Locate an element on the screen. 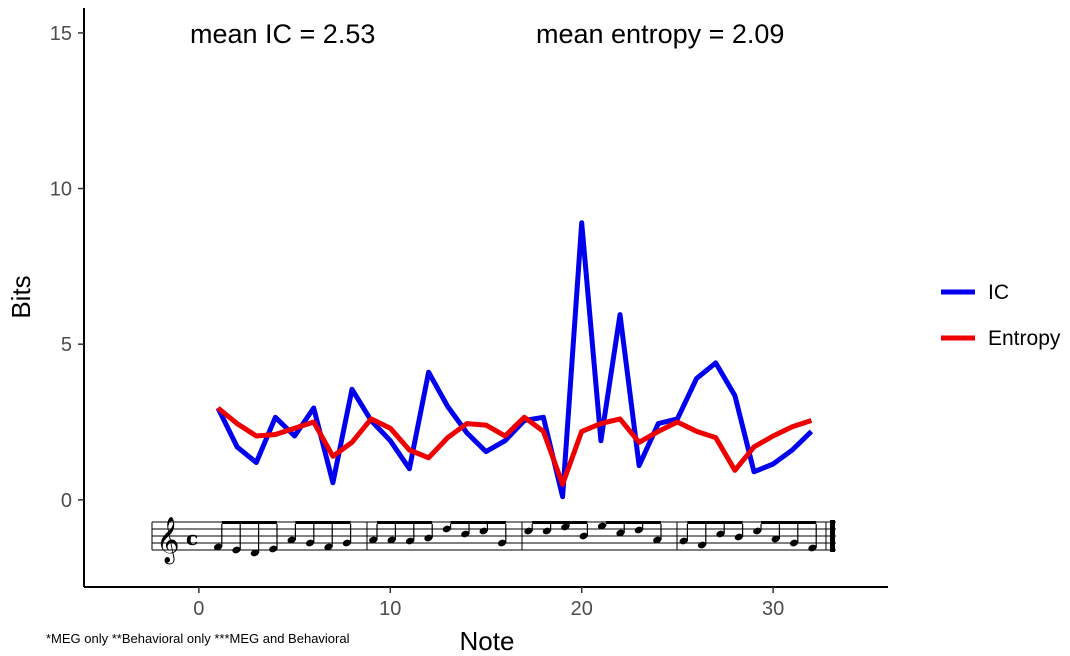  y-ticks: 0 5 10 15 is located at coordinates (67, 267).